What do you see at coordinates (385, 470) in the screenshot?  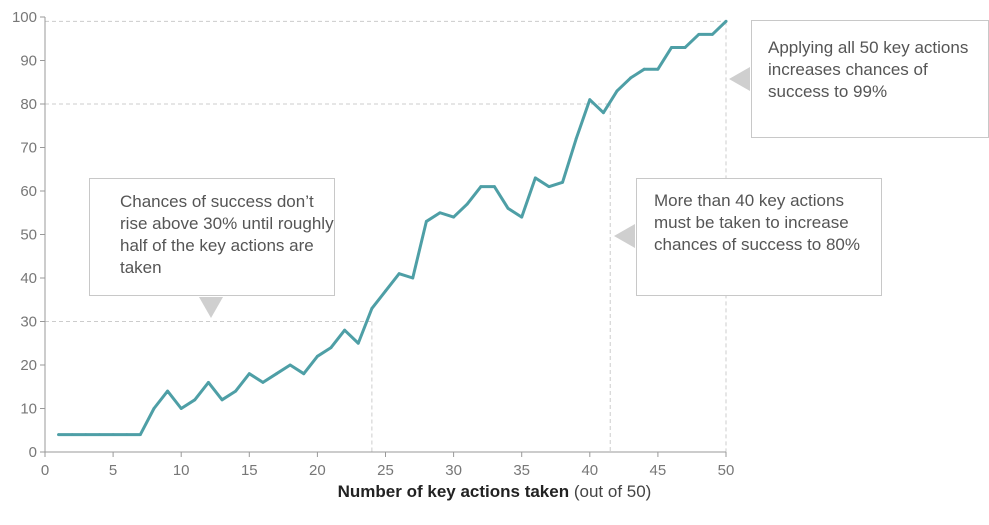 I see `x-tick-label: 25` at bounding box center [385, 470].